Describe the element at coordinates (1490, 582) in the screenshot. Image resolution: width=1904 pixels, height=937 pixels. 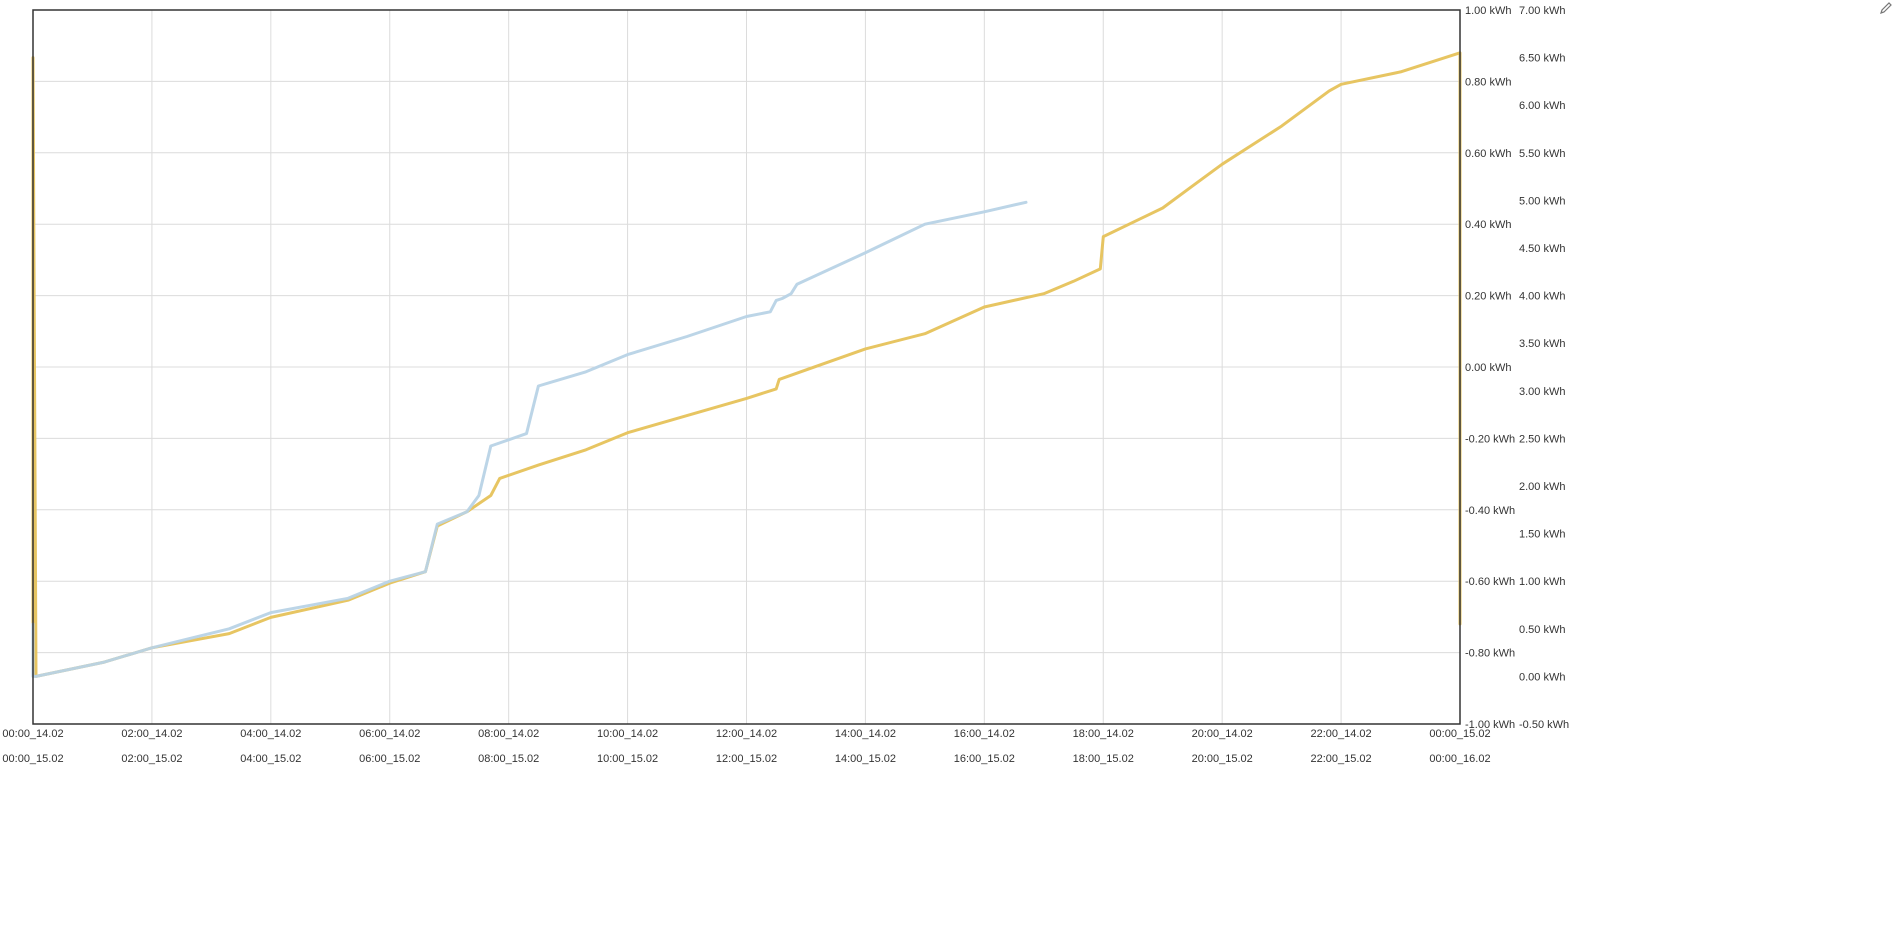
I see `y-left-tick-label: -0.60 kWh` at that location.